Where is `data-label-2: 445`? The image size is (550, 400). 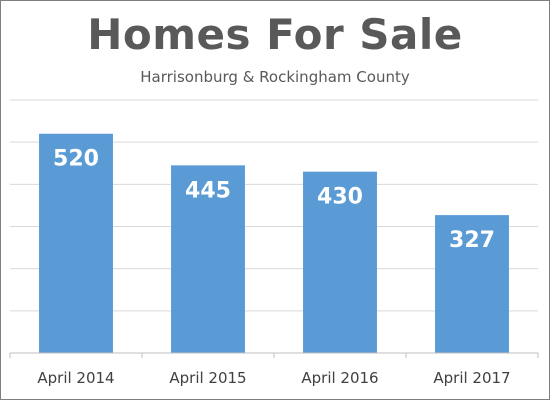 data-label-2: 445 is located at coordinates (208, 190).